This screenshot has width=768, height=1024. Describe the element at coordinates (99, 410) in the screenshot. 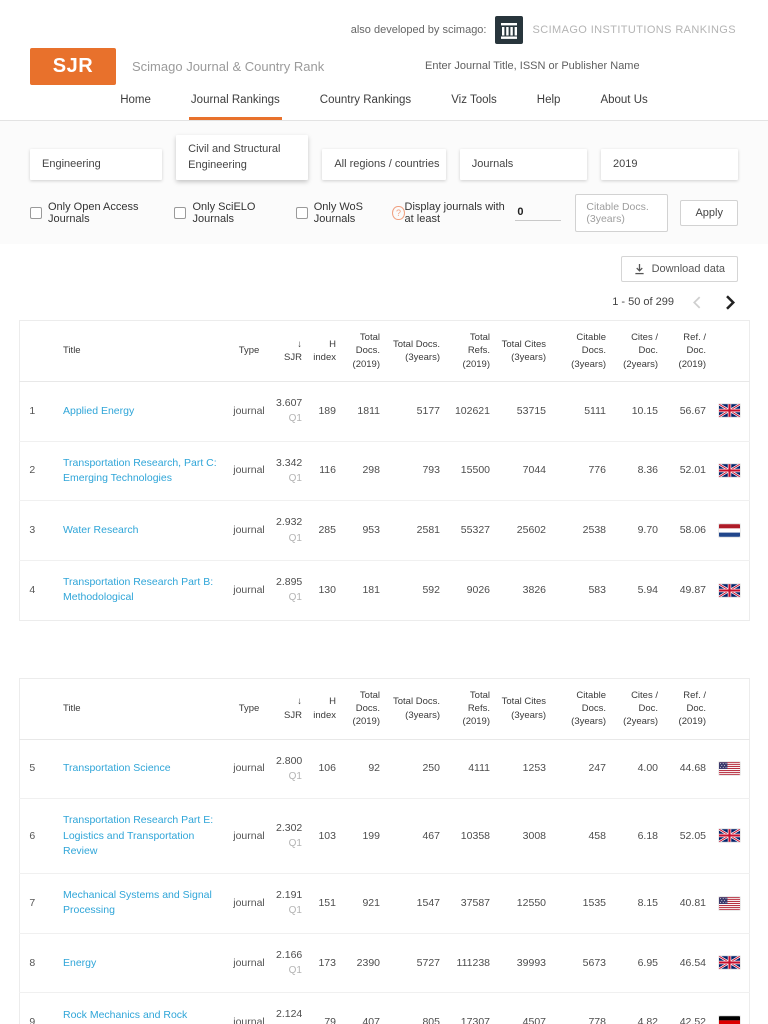

I see `journal-link: Applied Energy` at that location.